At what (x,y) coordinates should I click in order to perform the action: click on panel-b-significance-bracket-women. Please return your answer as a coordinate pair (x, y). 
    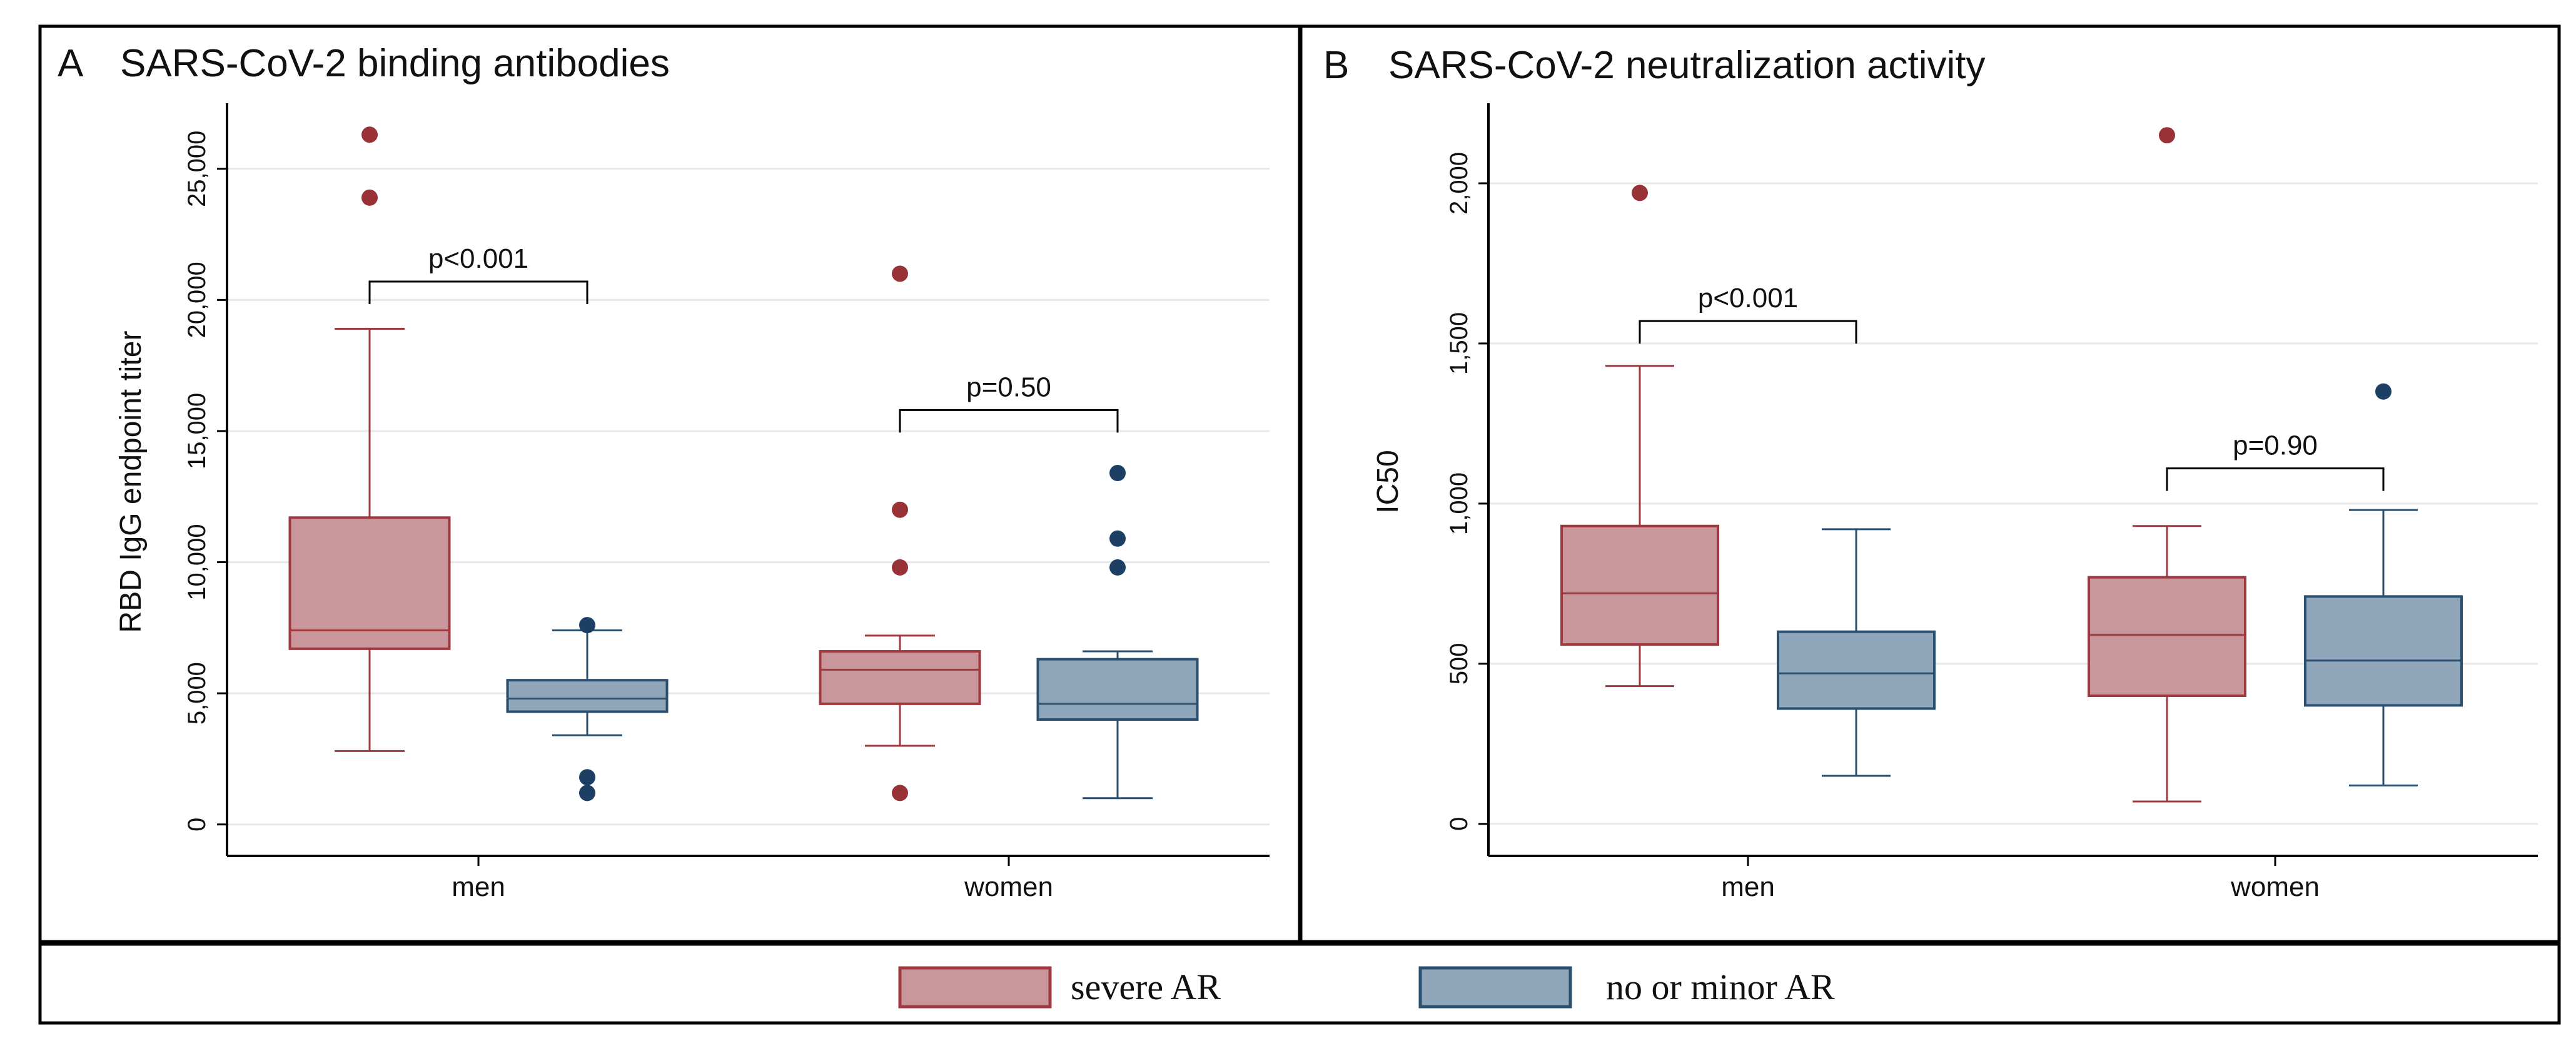
    Looking at the image, I should click on (2275, 479).